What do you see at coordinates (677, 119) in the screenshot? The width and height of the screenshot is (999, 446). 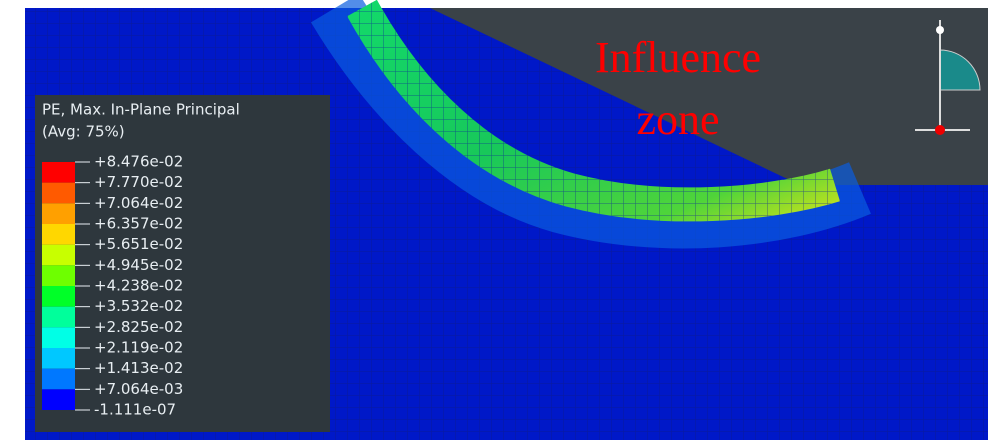 I see `annotation-text: zone` at bounding box center [677, 119].